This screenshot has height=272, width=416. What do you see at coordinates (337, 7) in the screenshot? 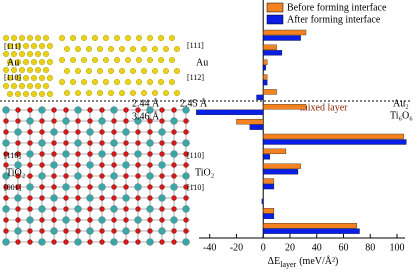
I see `legend-label: Before forming interface` at bounding box center [337, 7].